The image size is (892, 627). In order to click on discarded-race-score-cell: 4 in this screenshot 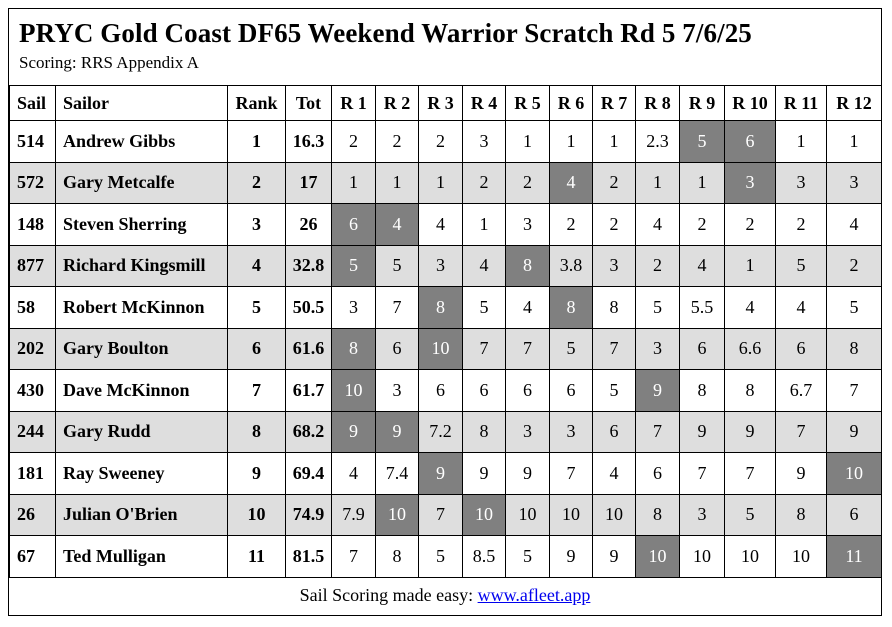, I will do `click(397, 224)`.